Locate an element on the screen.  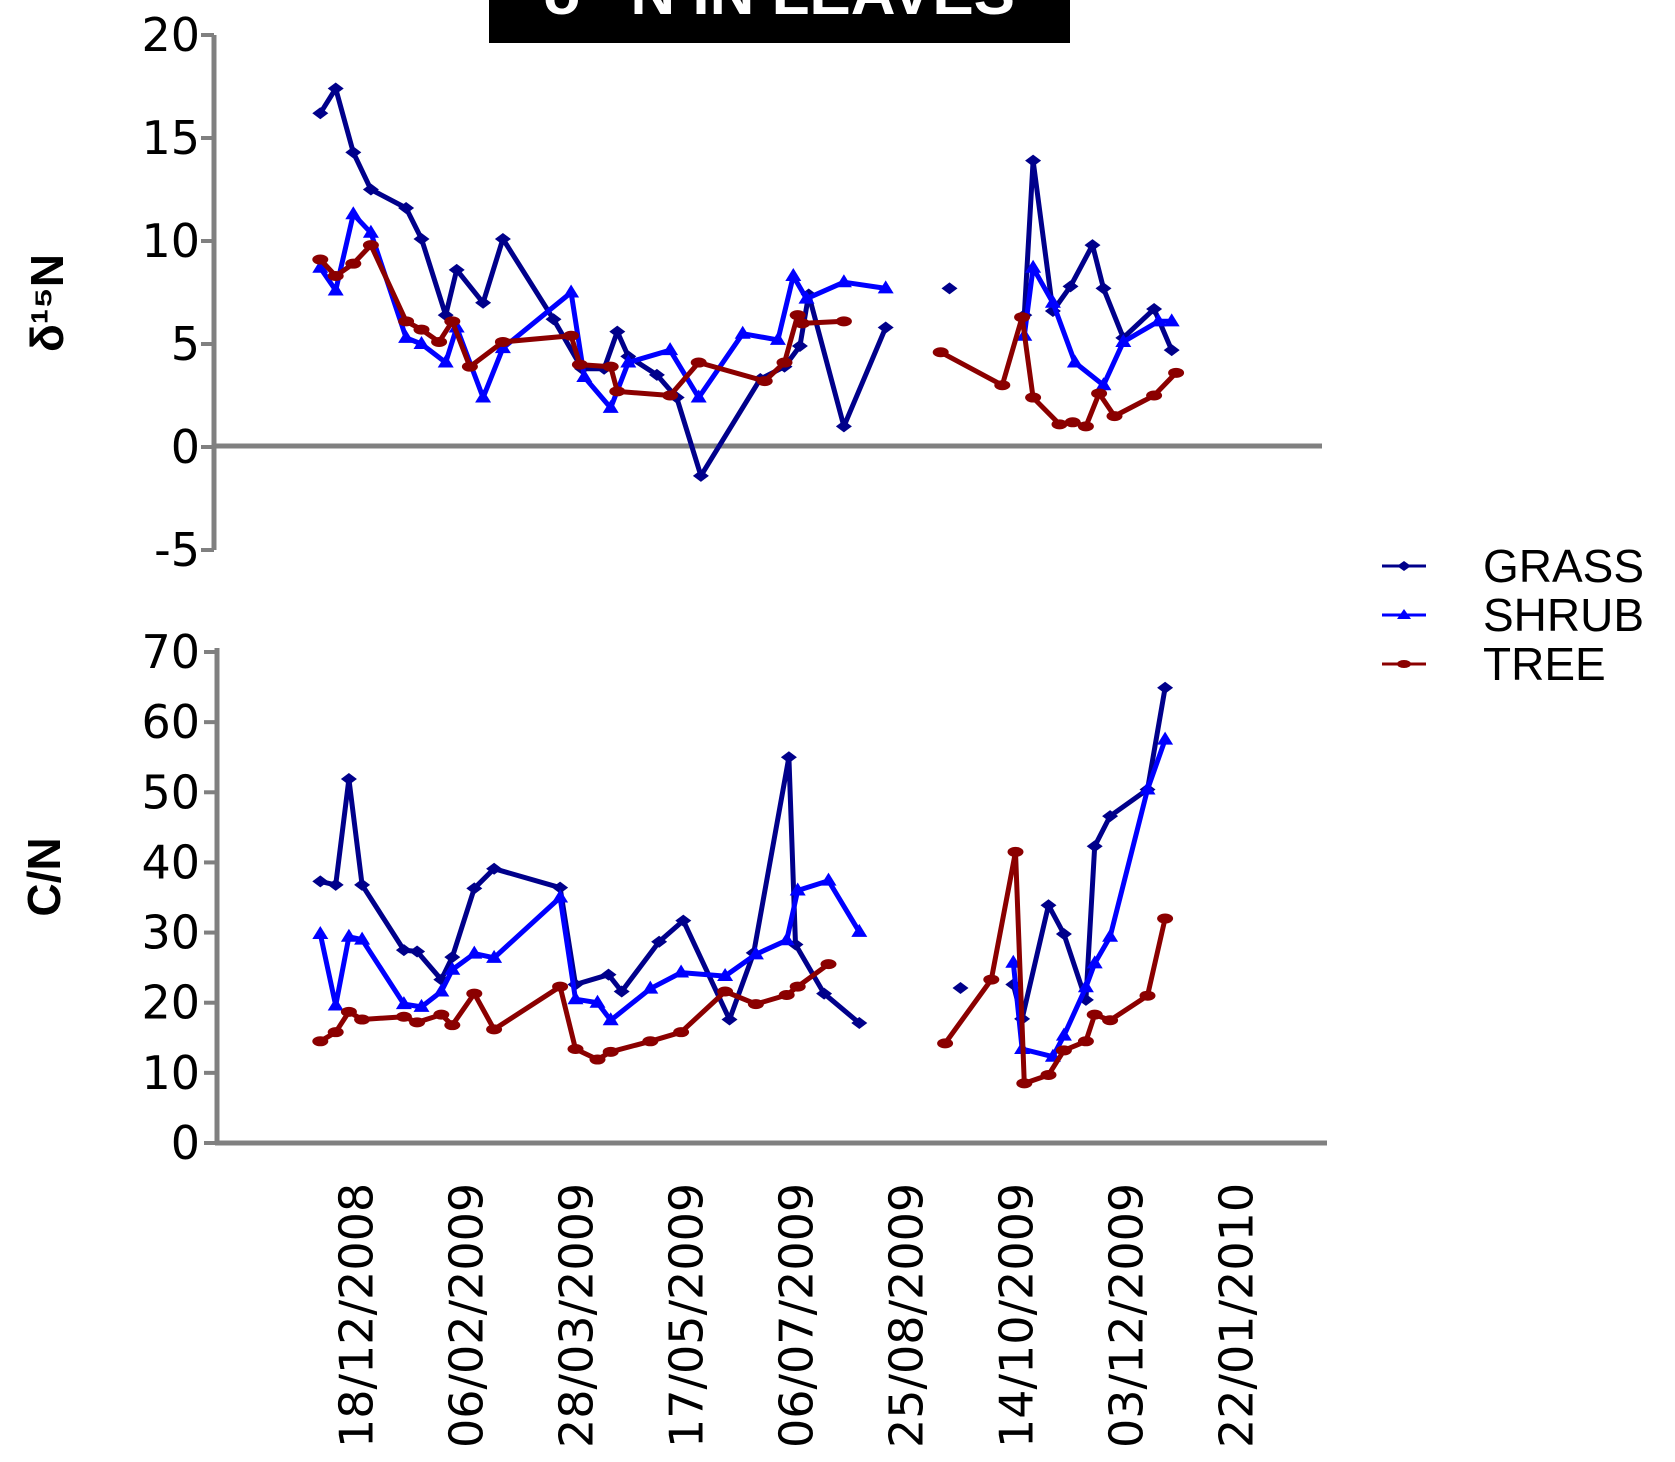
title-text: δ¹⁵N IN LEAVES is located at coordinates (779, 14).